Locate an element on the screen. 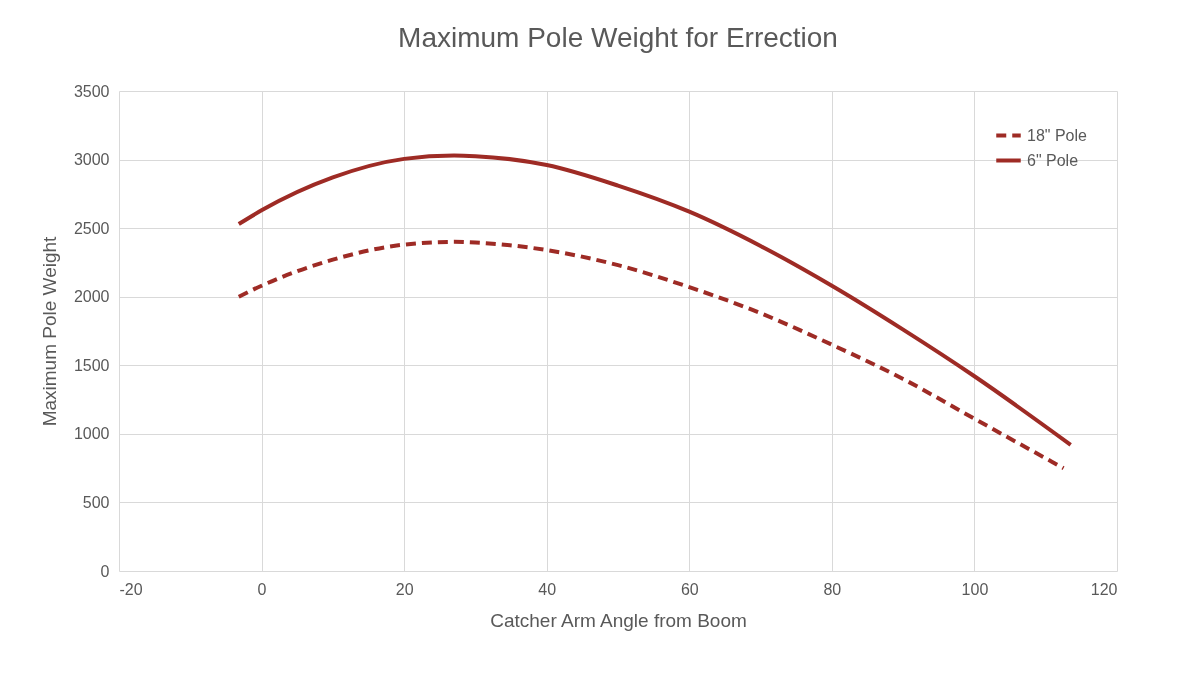 This screenshot has height=700, width=1197. x-axis-title: Catcher Arm Angle from Boom is located at coordinates (618, 620).